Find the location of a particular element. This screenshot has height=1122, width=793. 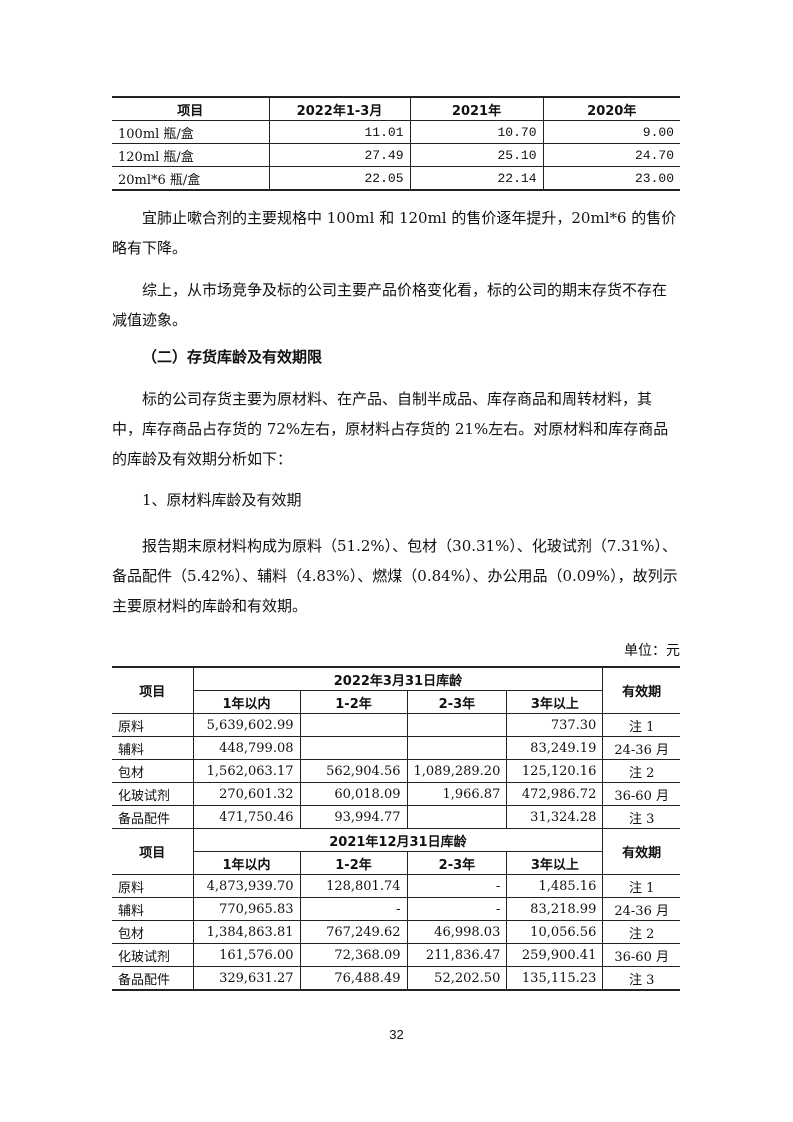

table-cell: 36-60 月 is located at coordinates (641, 955).